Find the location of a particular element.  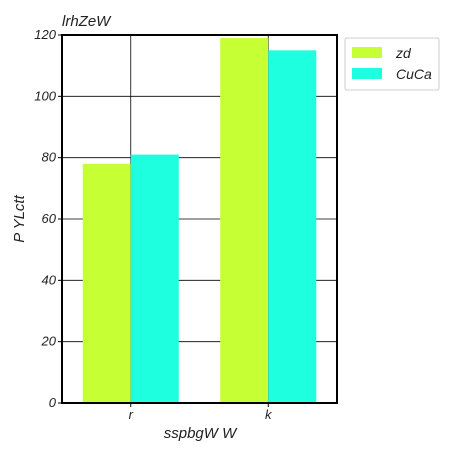

bar-zd-r is located at coordinates (106, 283).